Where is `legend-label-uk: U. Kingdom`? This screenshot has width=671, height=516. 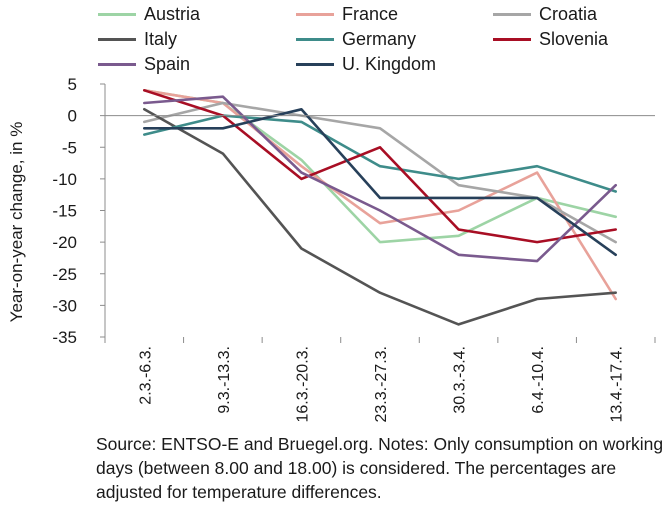
legend-label-uk: U. Kingdom is located at coordinates (389, 63).